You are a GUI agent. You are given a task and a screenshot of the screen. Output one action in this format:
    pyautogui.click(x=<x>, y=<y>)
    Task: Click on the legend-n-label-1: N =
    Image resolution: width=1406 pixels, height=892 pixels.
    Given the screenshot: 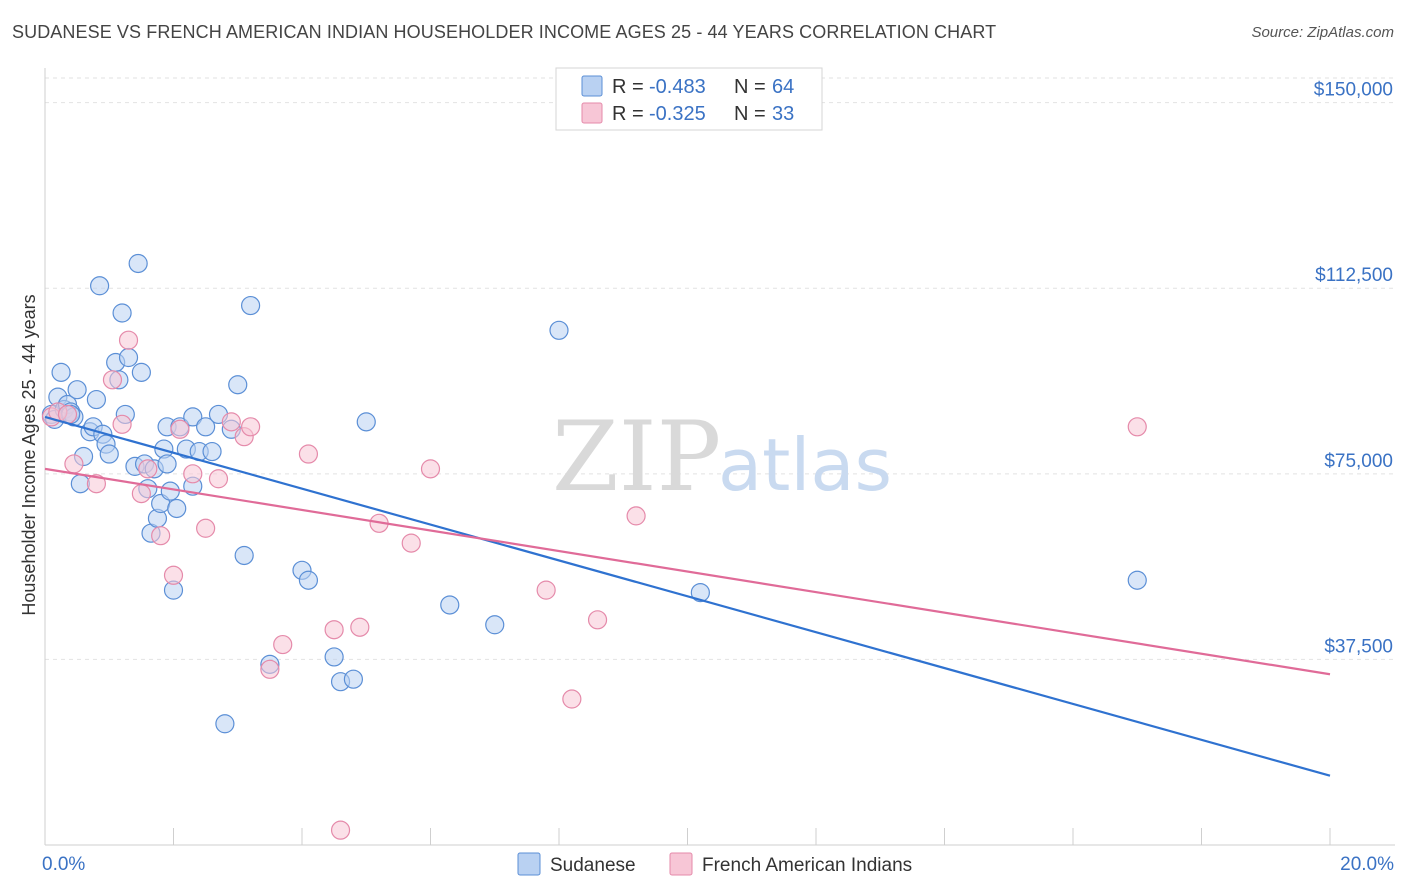 What is the action you would take?
    pyautogui.click(x=750, y=87)
    